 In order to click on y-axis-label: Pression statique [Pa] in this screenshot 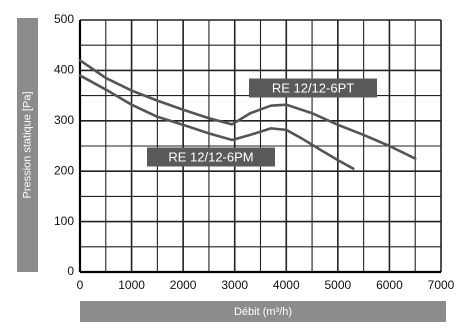, I will do `click(27, 144)`.